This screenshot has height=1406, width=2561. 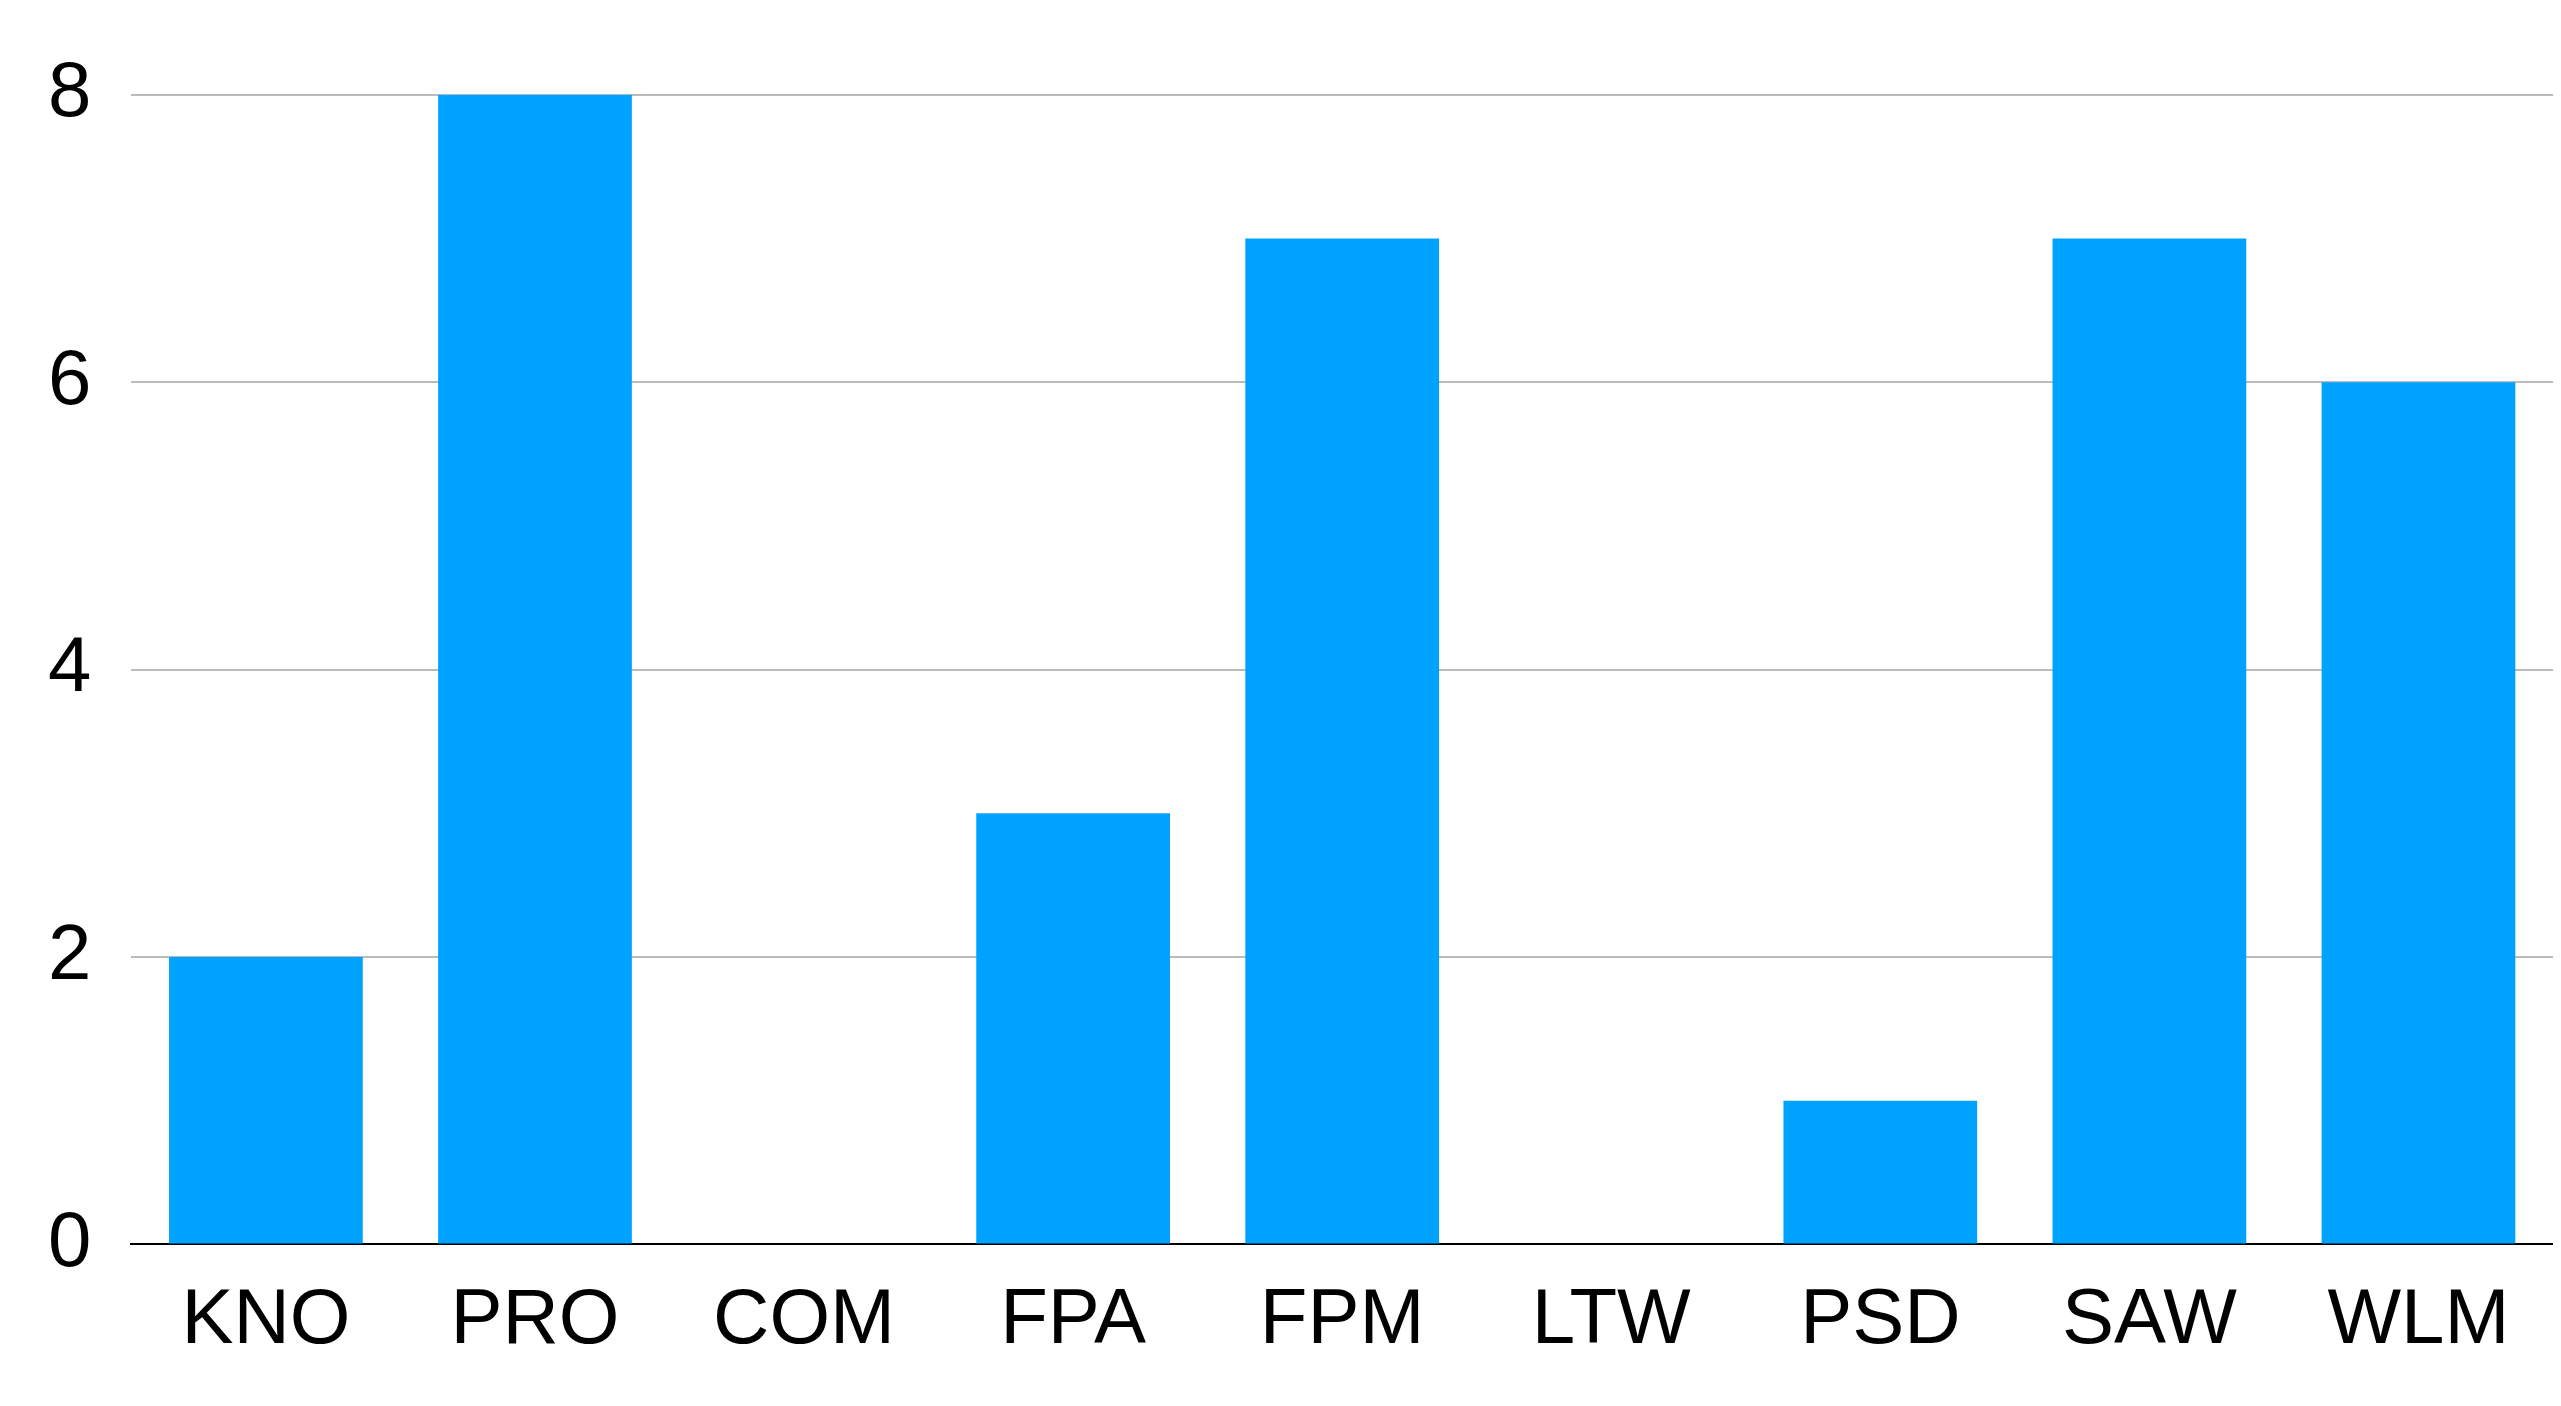 I want to click on x-tick-label: LTW, so click(x=1611, y=1315).